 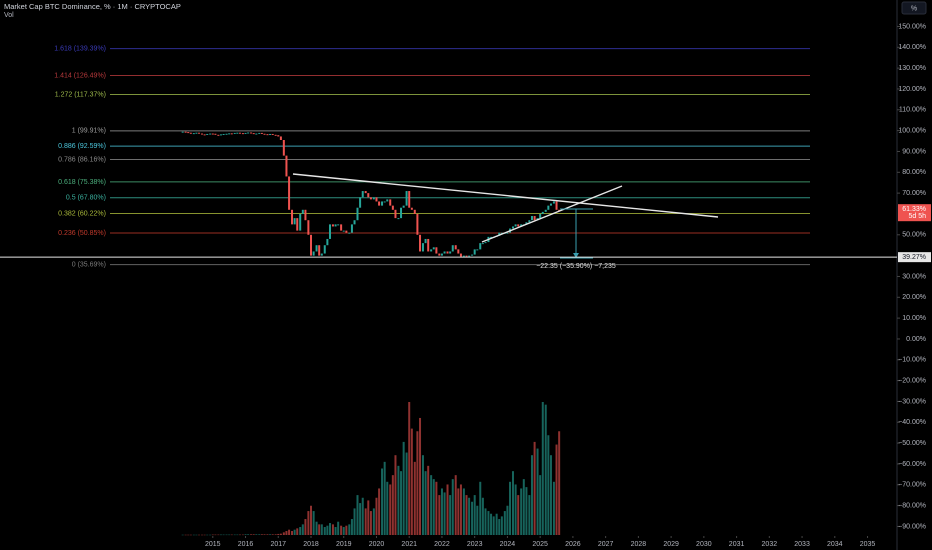 I want to click on last-price-label: 61.33%, so click(x=914, y=209).